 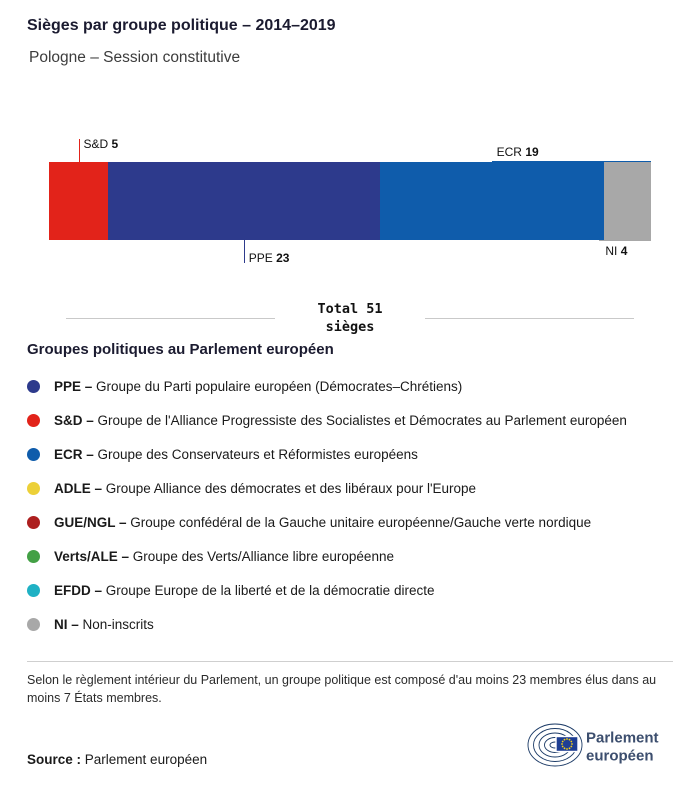 What do you see at coordinates (244, 251) in the screenshot?
I see `leader-line-ppe` at bounding box center [244, 251].